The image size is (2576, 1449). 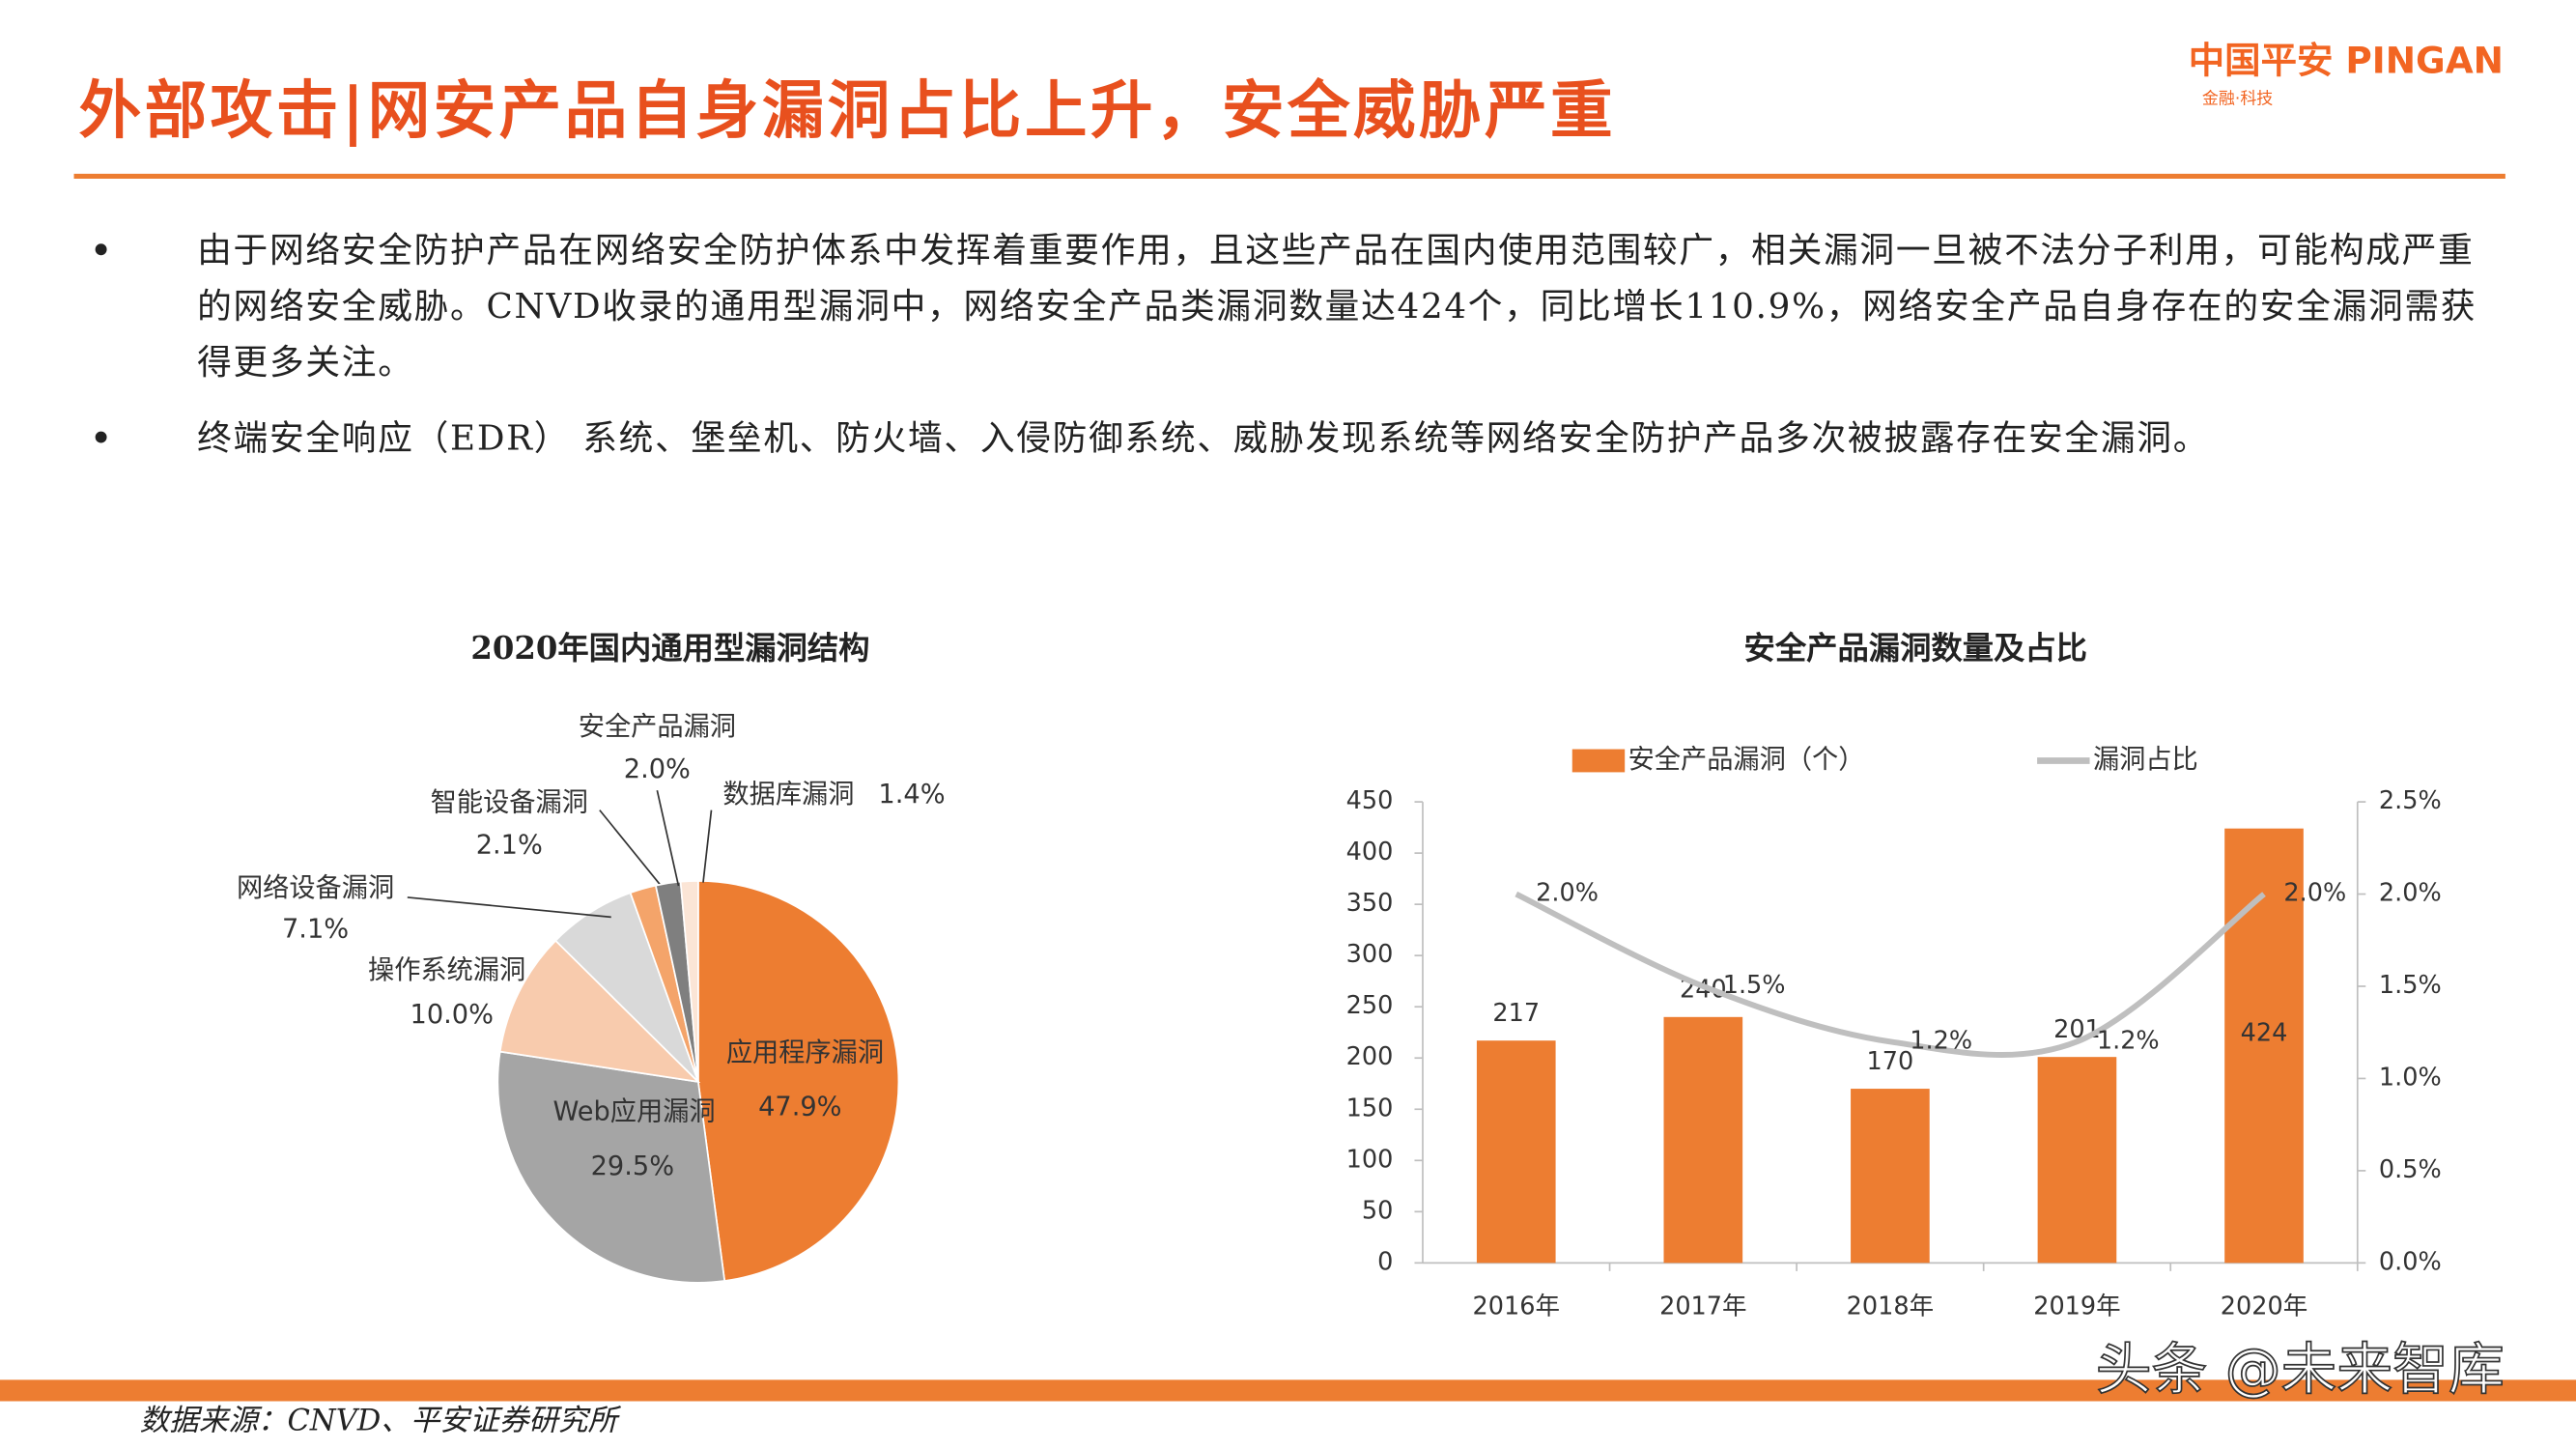 What do you see at coordinates (1754, 985) in the screenshot?
I see `line-value-label: 1.5%` at bounding box center [1754, 985].